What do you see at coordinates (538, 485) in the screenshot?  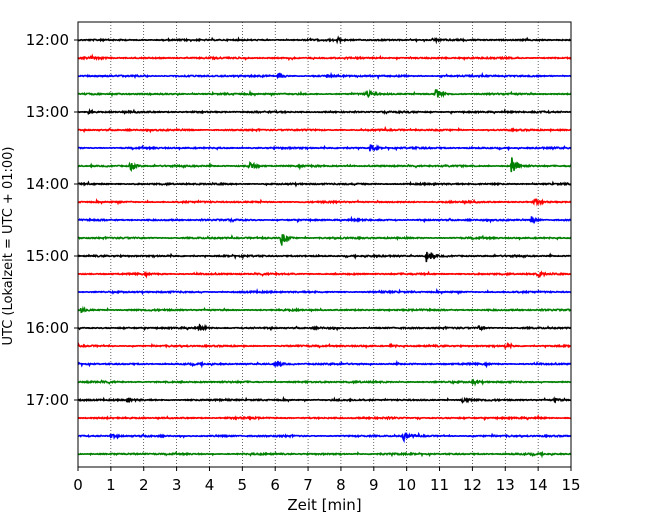 I see `x-tick-label: 14` at bounding box center [538, 485].